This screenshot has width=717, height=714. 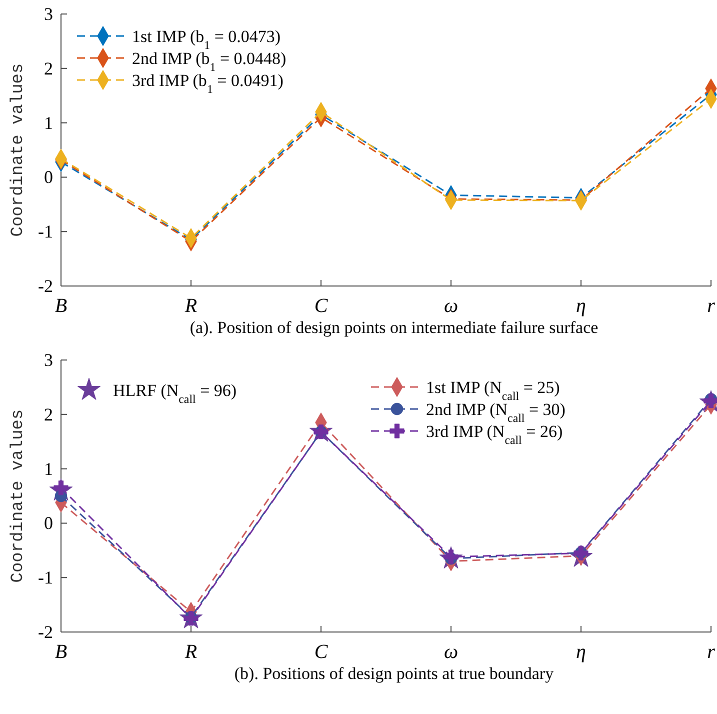 What do you see at coordinates (394, 673) in the screenshot?
I see `text: (b). Positions of design points at true boundary` at bounding box center [394, 673].